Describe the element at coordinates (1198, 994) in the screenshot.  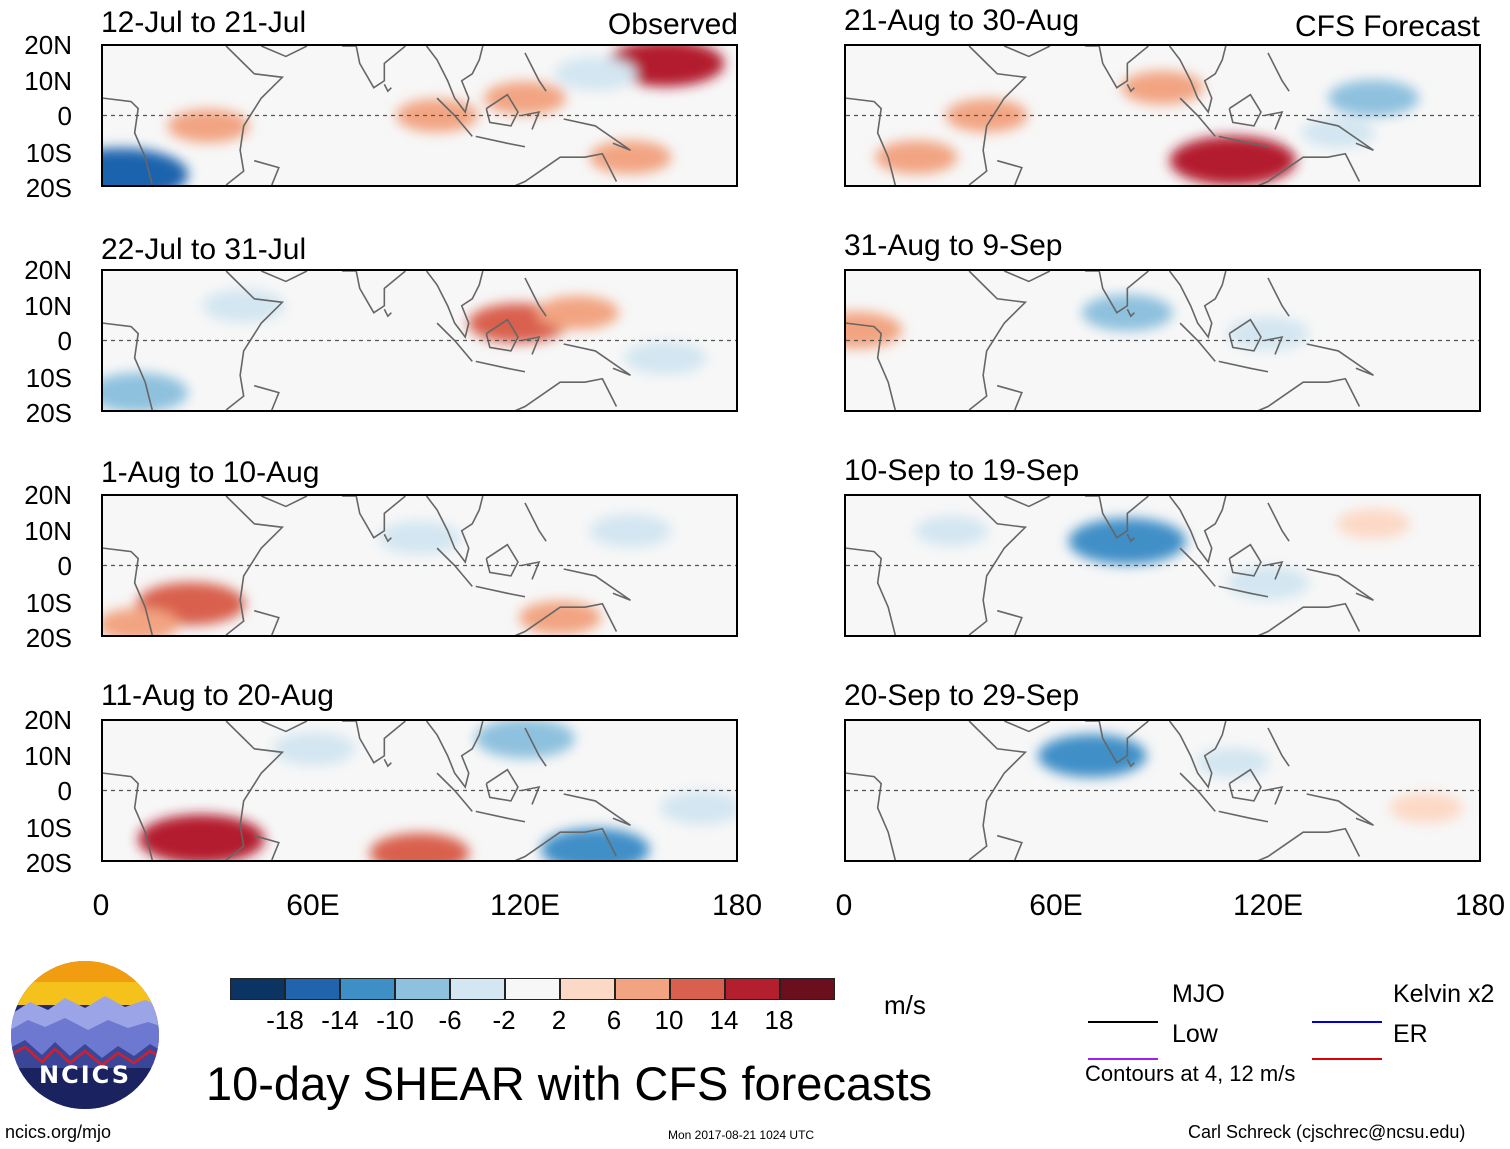
I see `legend-label-mjo: MJO` at that location.